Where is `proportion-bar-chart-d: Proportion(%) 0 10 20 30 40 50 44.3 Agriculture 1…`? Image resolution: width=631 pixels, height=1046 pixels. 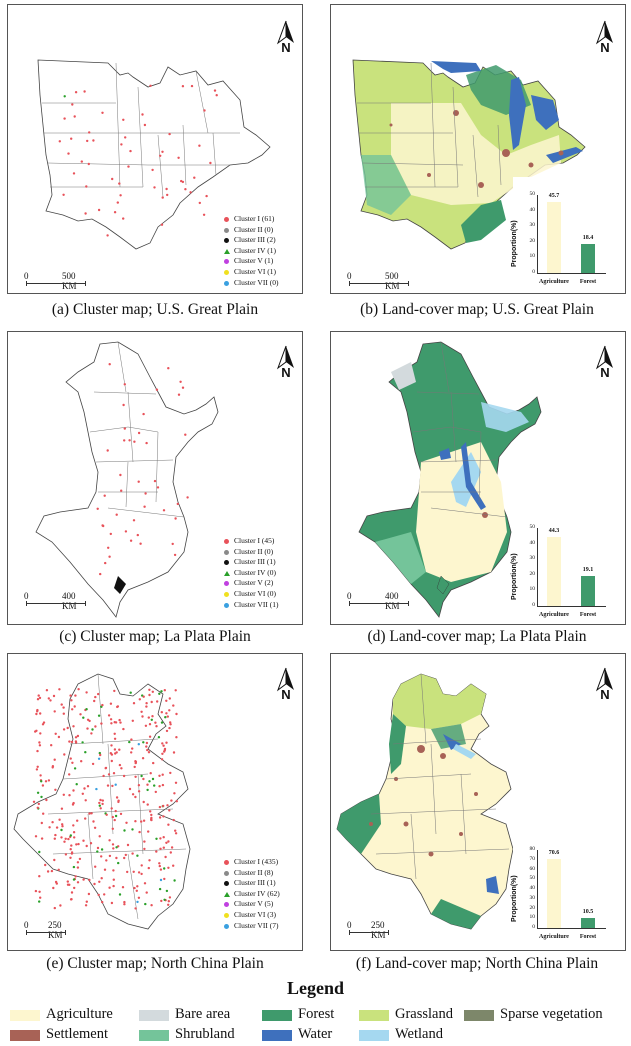
proportion-bar-chart-d: Proportion(%) 0 10 20 30 40 50 44.3 Agriculture 1… is located at coordinates (560, 566).